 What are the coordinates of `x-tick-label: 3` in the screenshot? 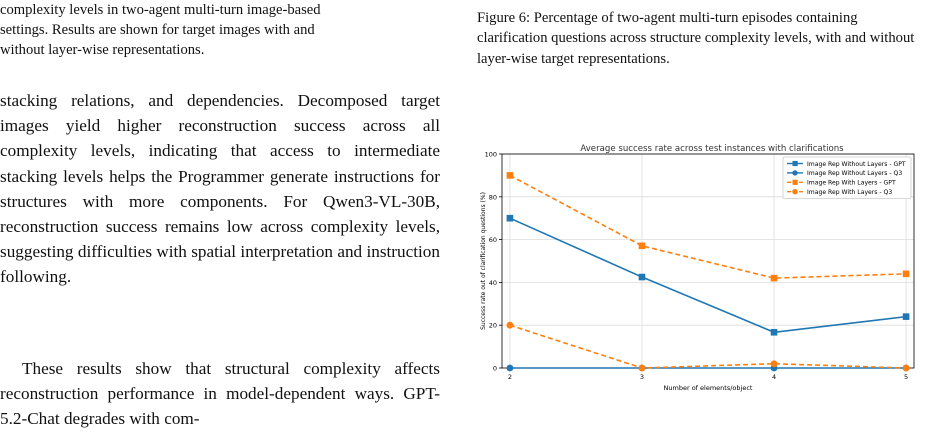 It's located at (642, 377).